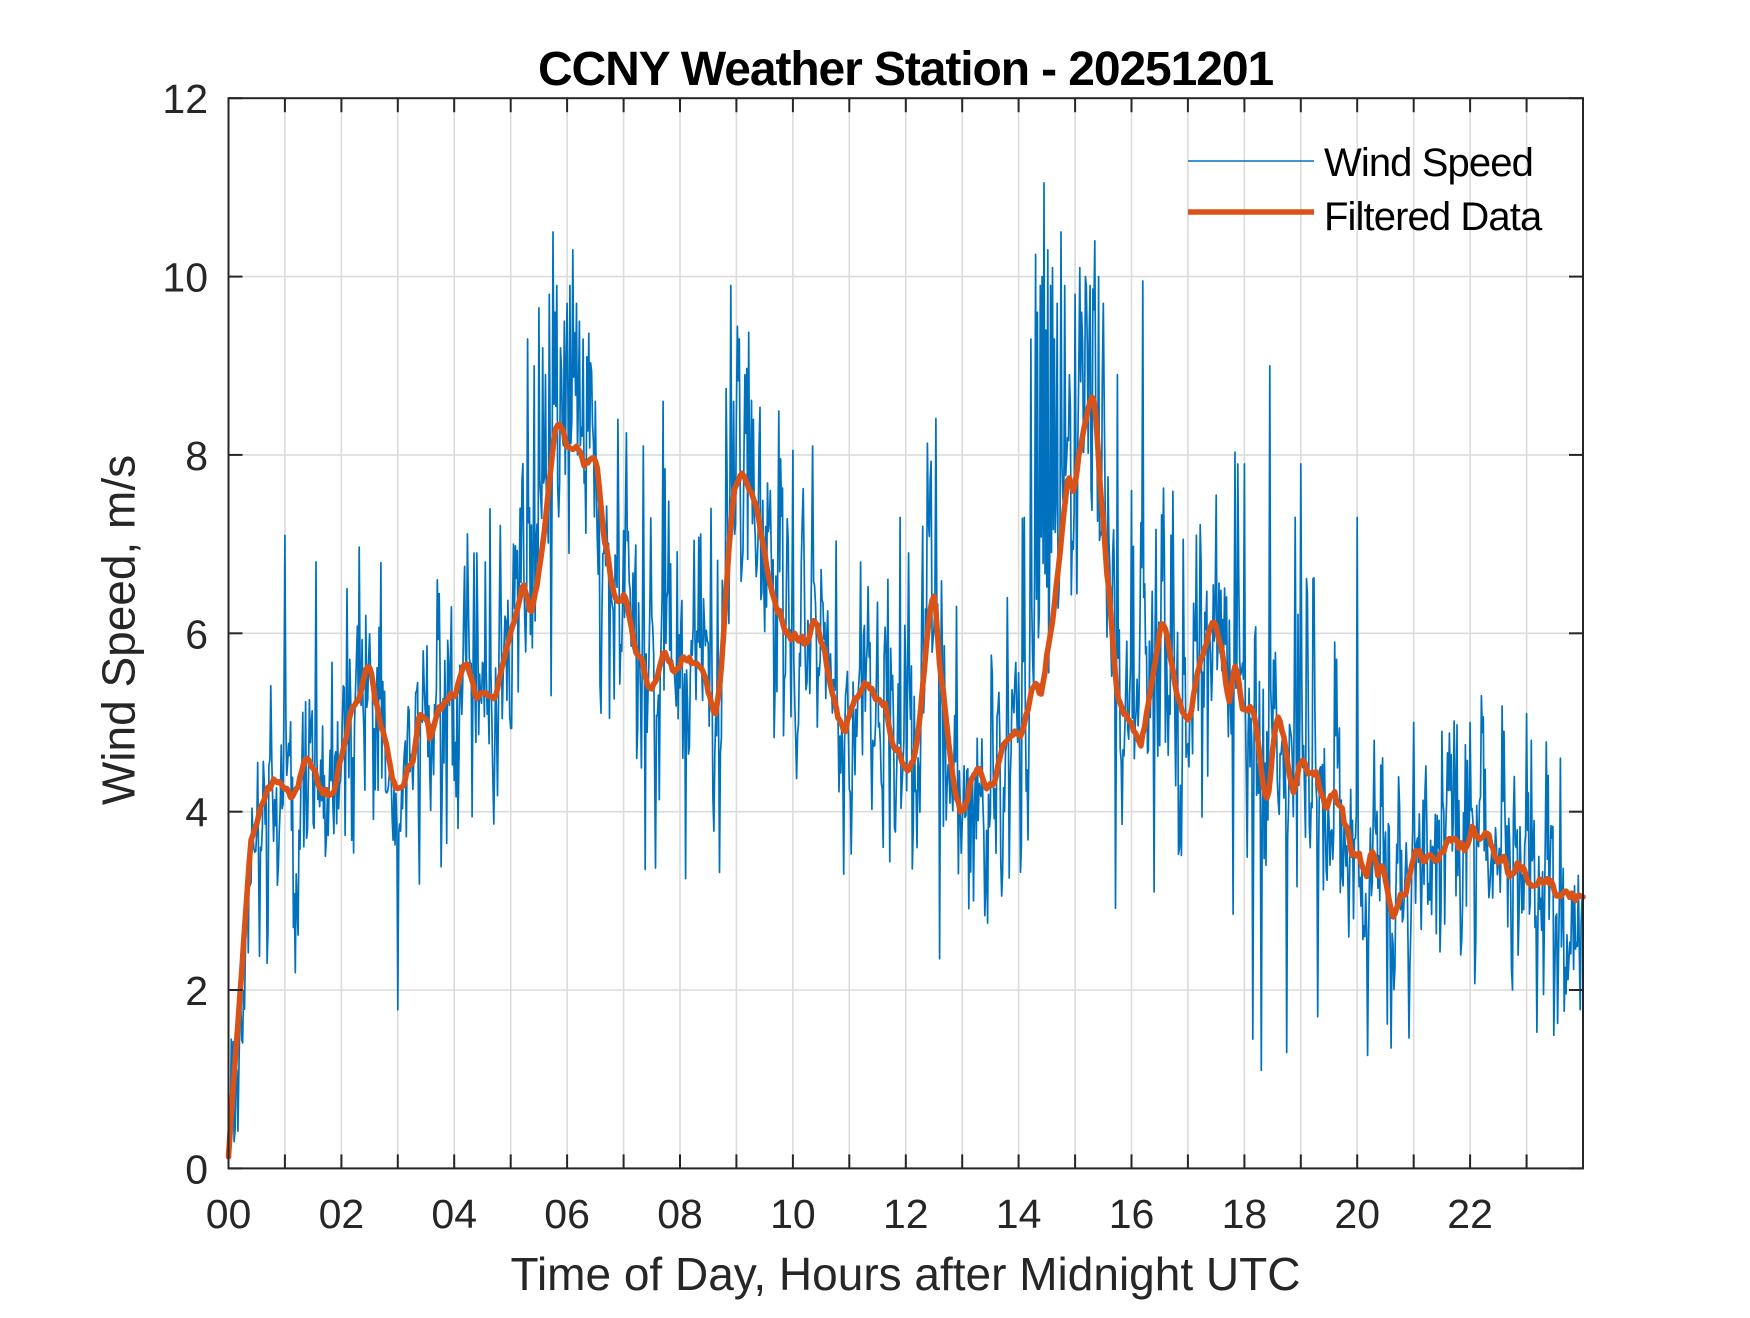 The image size is (1750, 1318). I want to click on svg-text: 06, so click(567, 1214).